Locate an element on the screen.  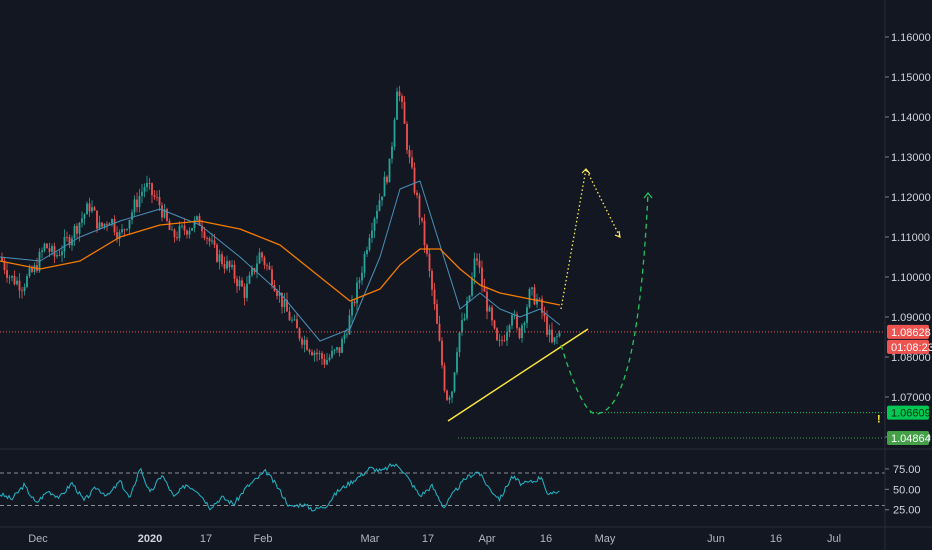
target-price-tag-label: 1.06609 is located at coordinates (911, 414).